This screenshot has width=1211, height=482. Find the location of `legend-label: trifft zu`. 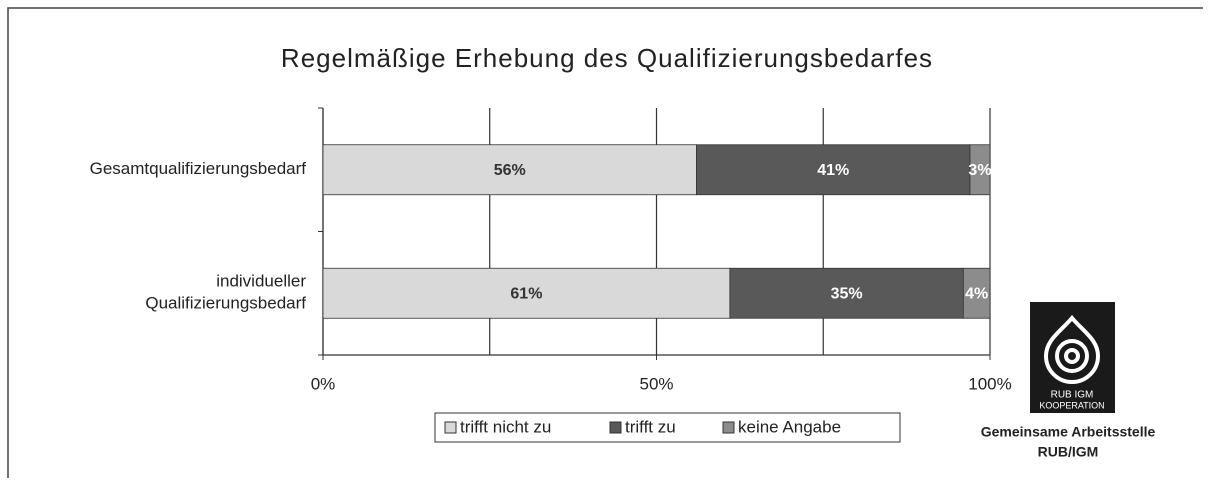

legend-label: trifft zu is located at coordinates (650, 426).